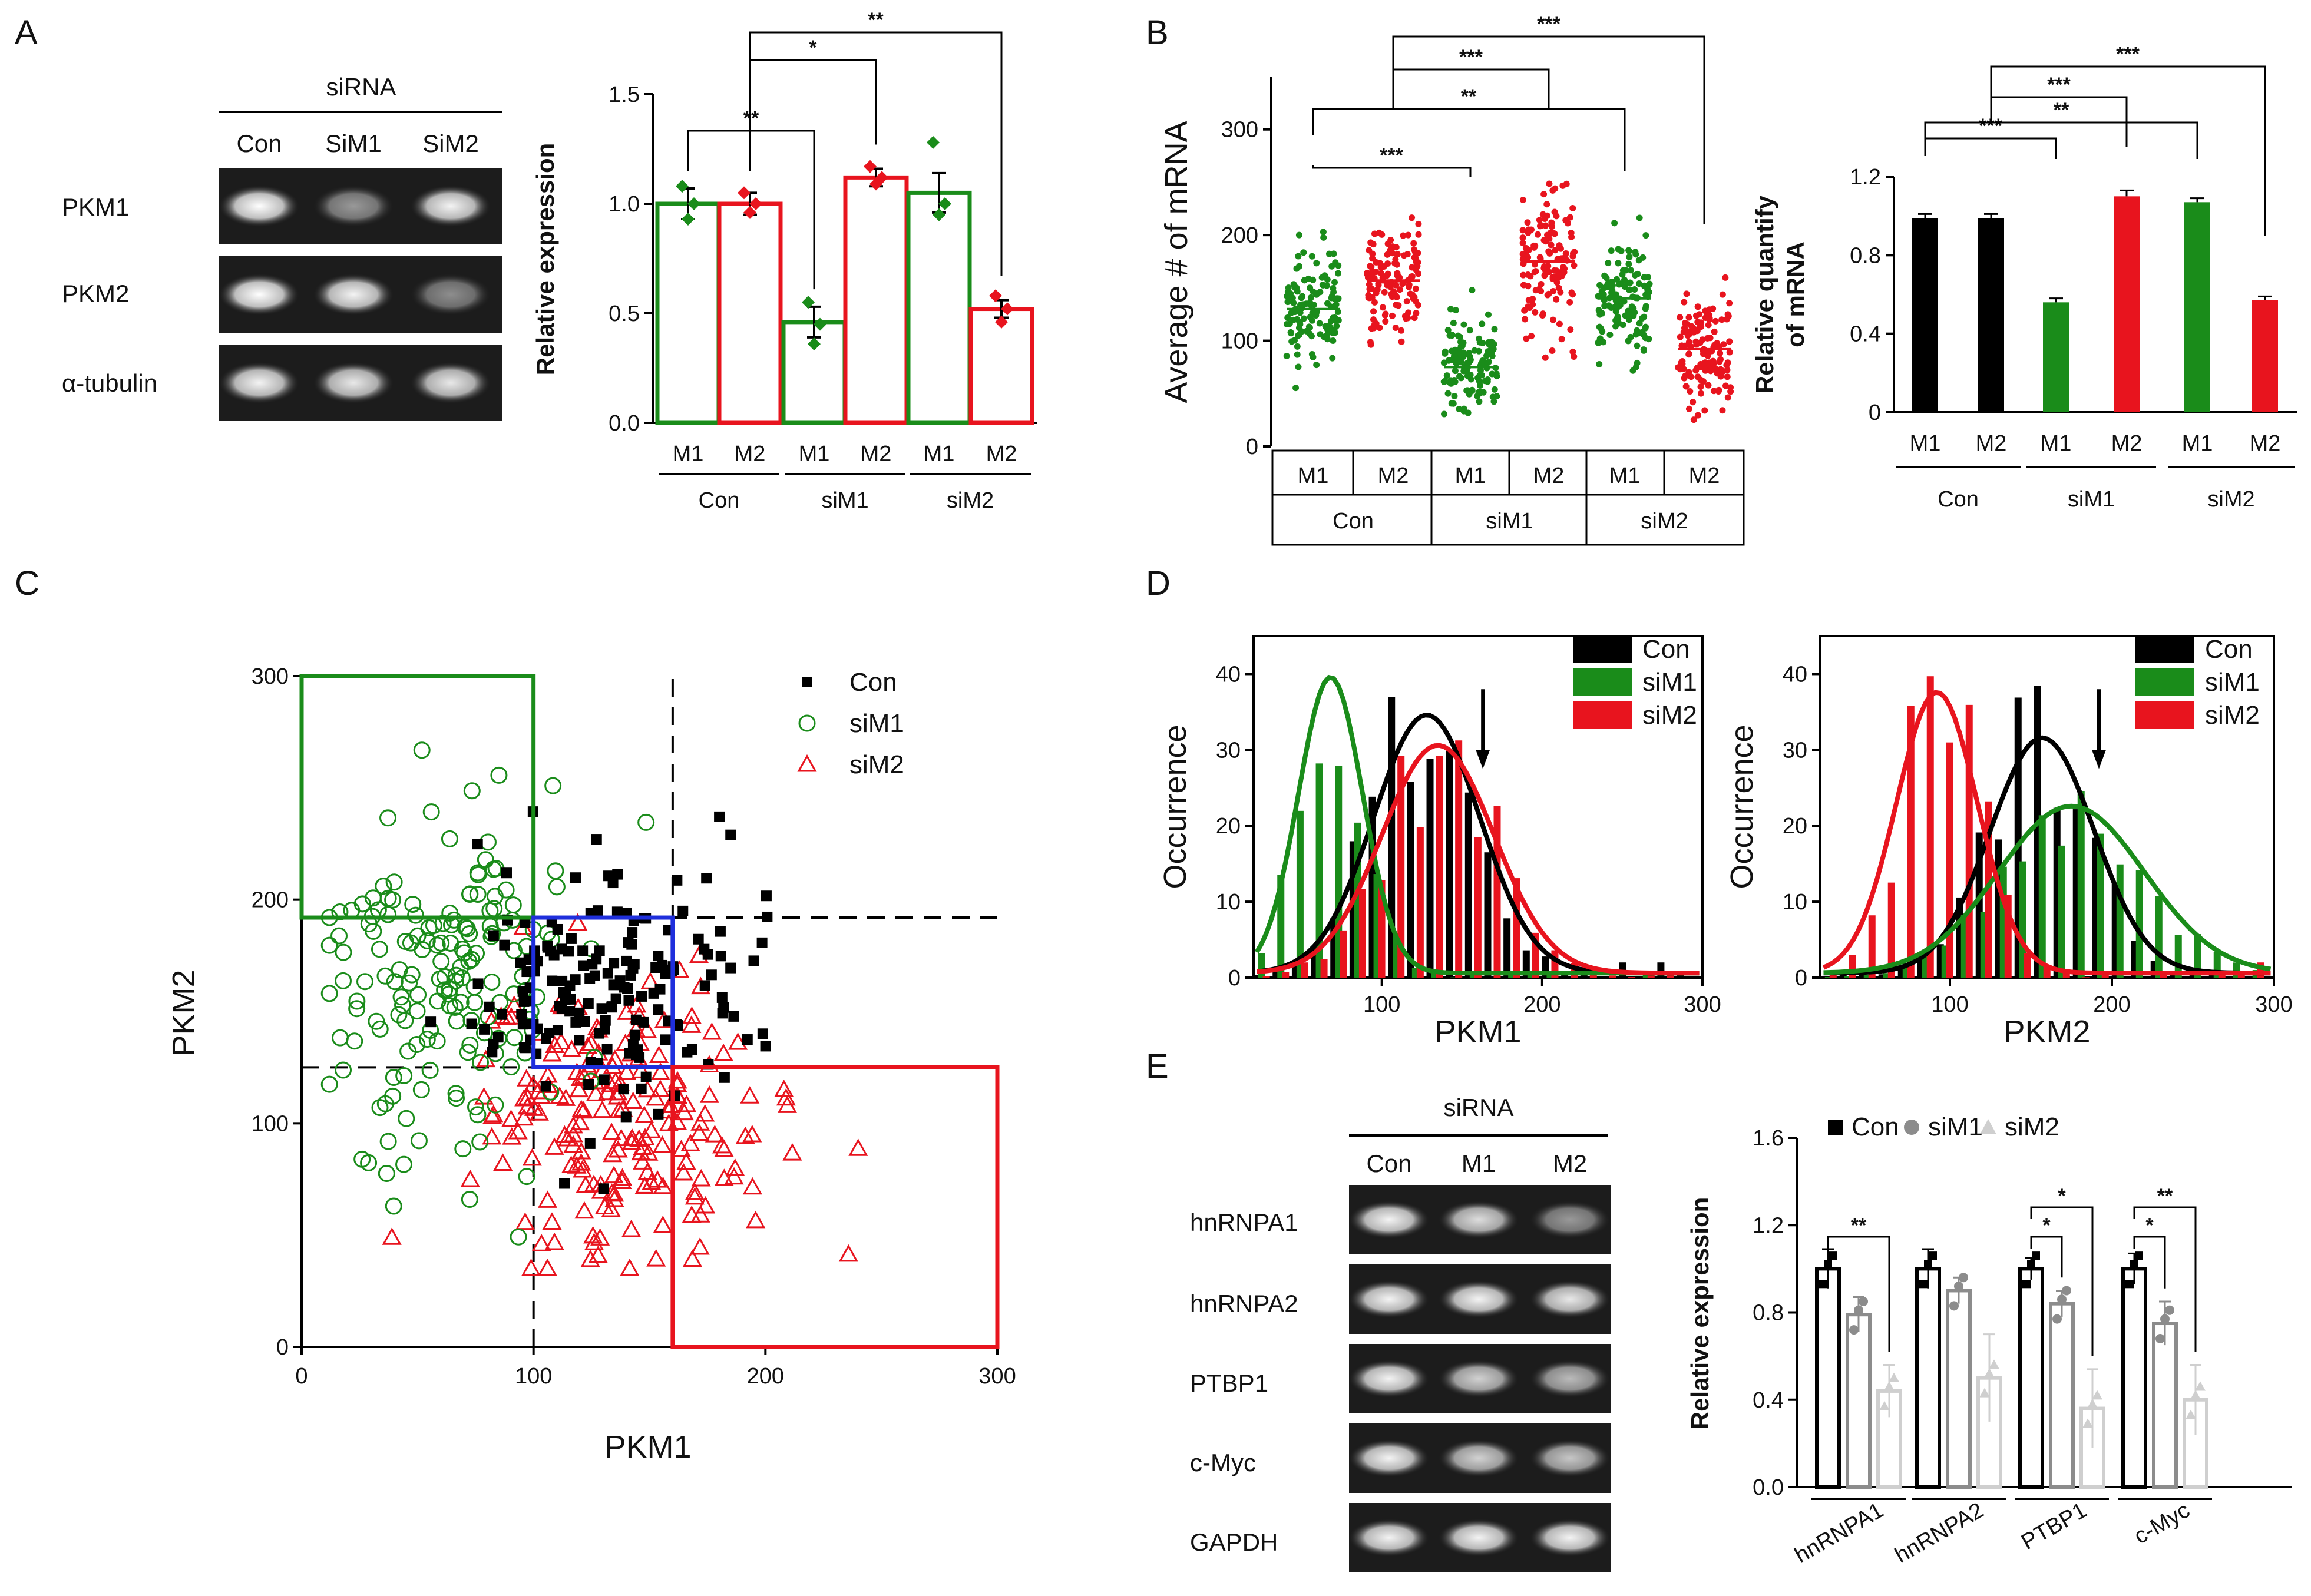 The height and width of the screenshot is (1596, 2311). What do you see at coordinates (1795, 674) in the screenshot?
I see `d2-y-tick-label: 40` at bounding box center [1795, 674].